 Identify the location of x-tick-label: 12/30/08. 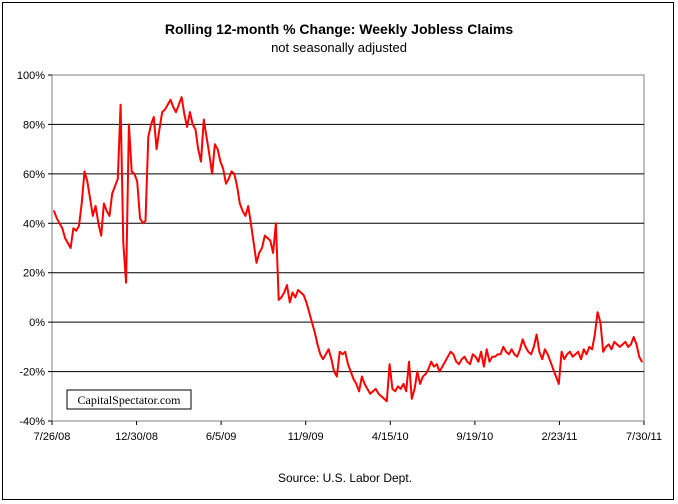
(136, 437).